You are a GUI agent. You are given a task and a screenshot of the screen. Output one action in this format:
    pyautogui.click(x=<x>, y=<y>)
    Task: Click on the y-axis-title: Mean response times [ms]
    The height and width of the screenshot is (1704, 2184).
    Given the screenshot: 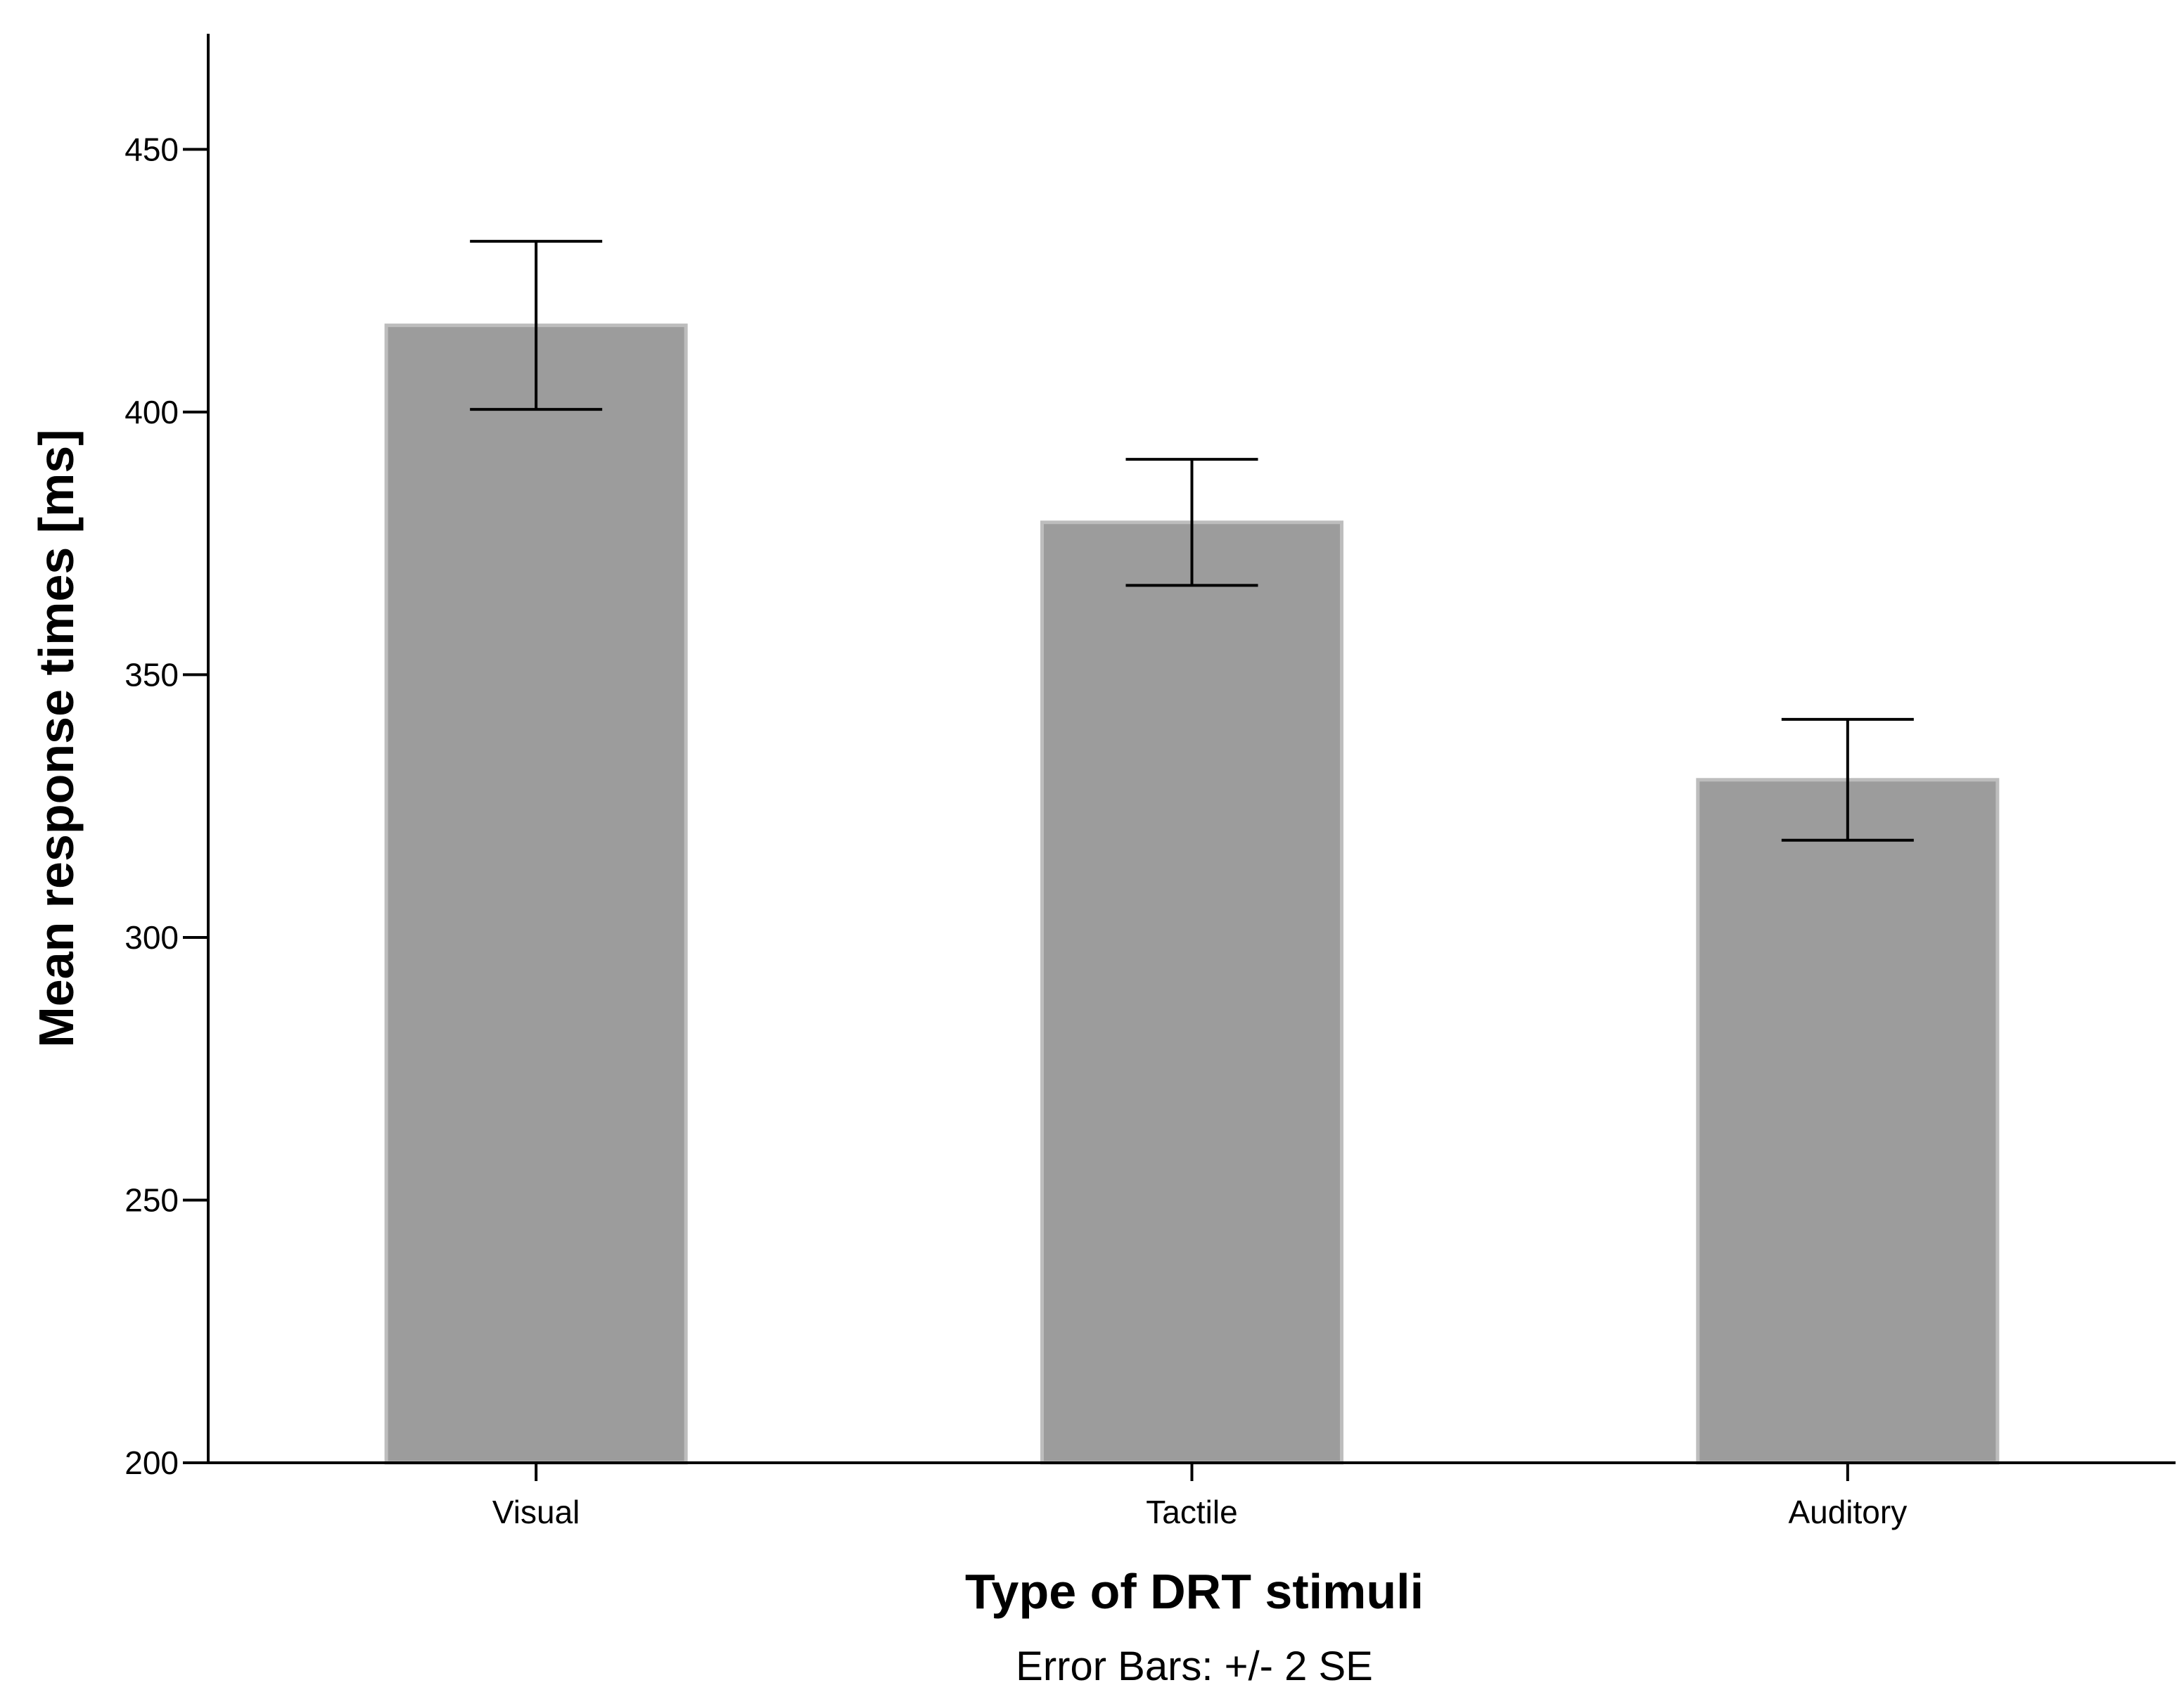 What is the action you would take?
    pyautogui.click(x=56, y=738)
    